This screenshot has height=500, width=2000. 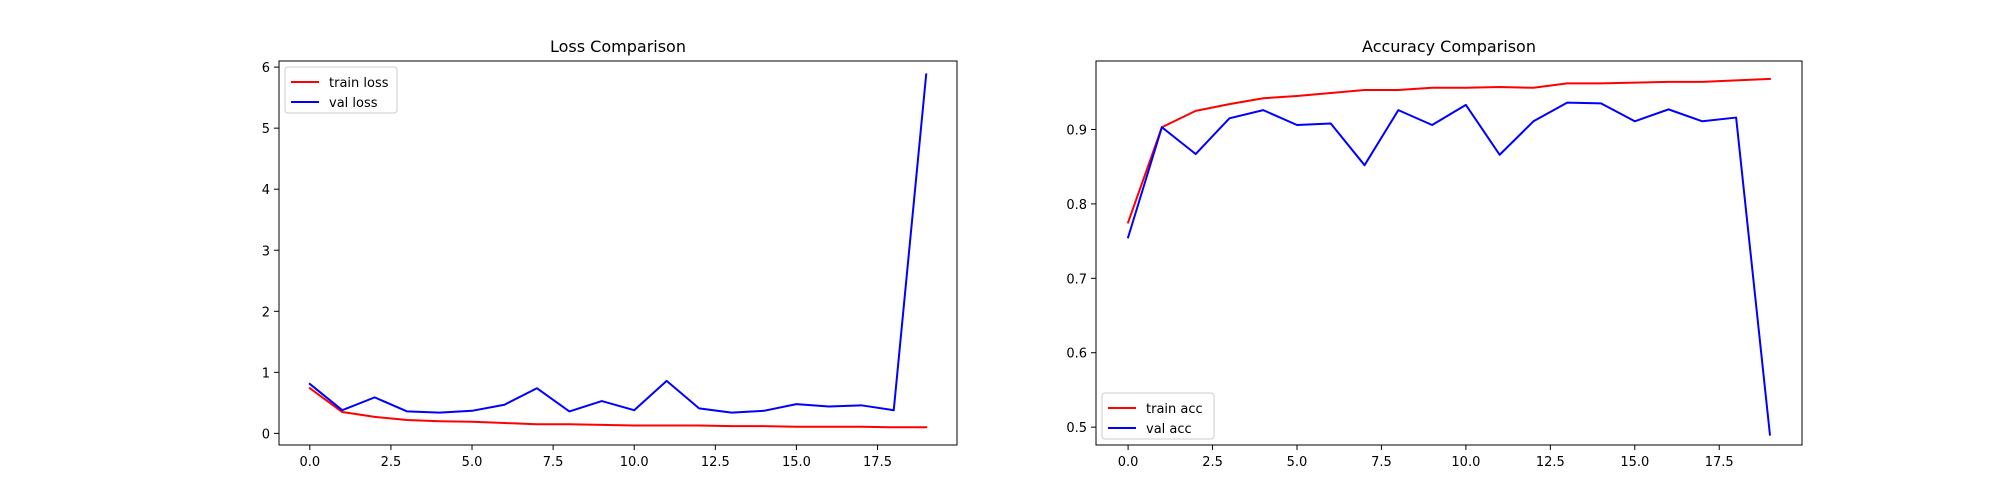 What do you see at coordinates (618, 46) in the screenshot?
I see `chart1-title: Loss Comparison` at bounding box center [618, 46].